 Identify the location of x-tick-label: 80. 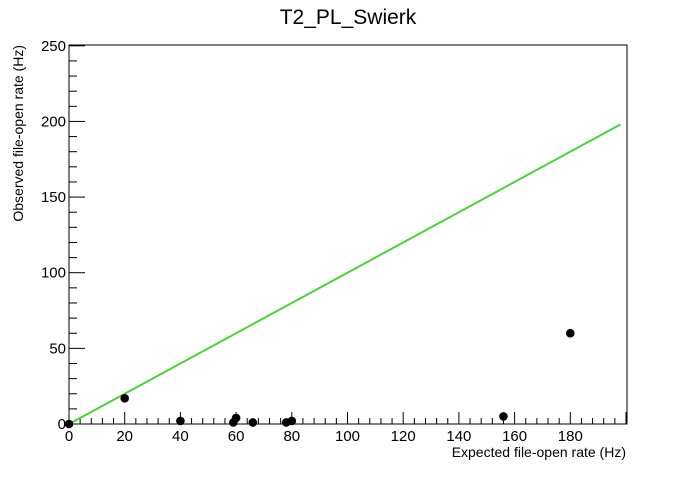
(291, 436).